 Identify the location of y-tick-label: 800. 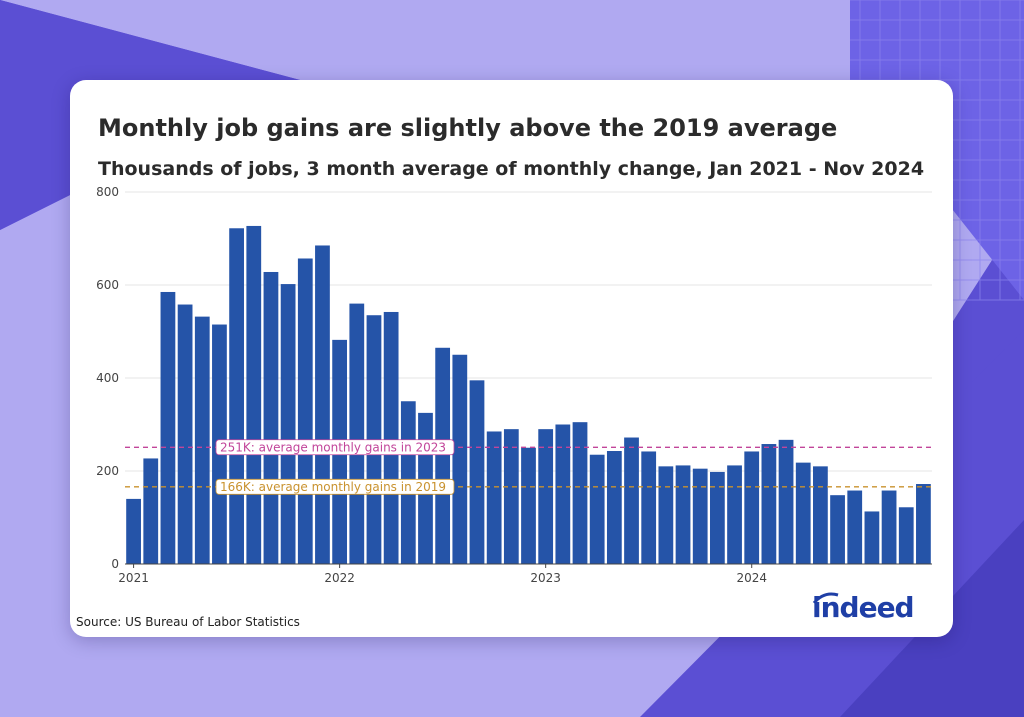
(107, 192).